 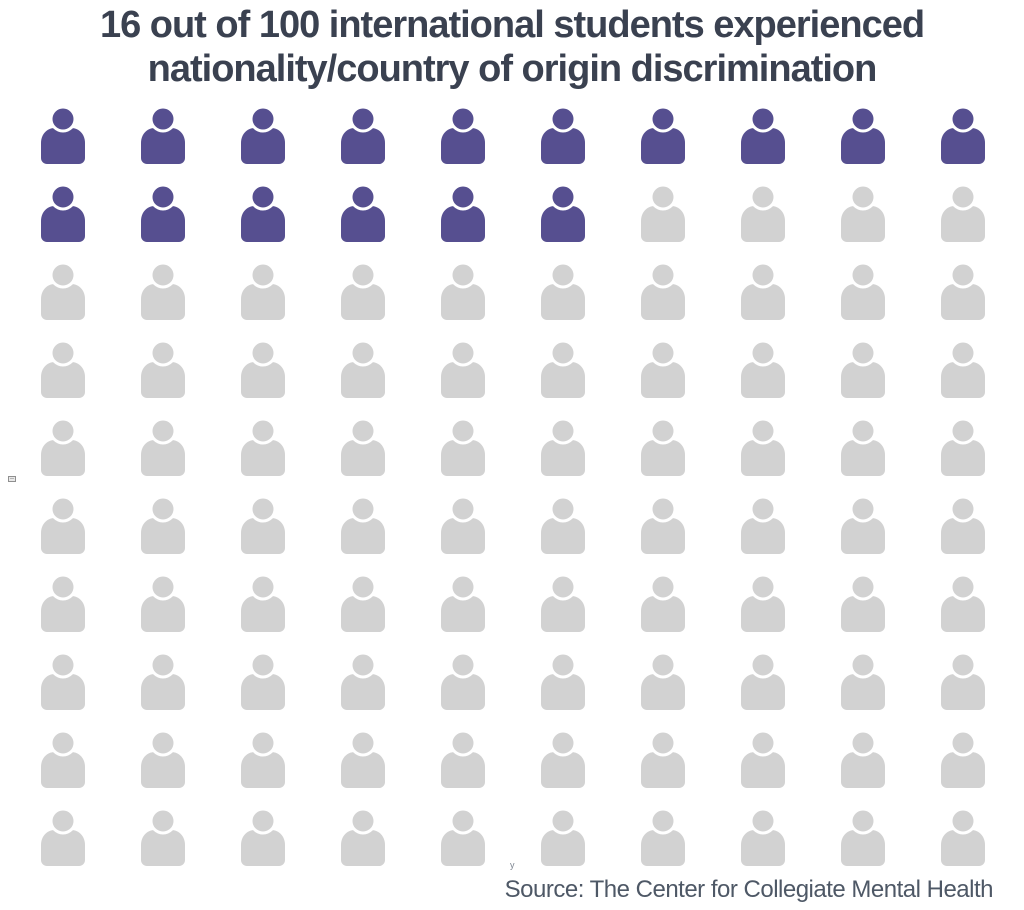 What do you see at coordinates (12, 479) in the screenshot?
I see `stray-mark-artifact` at bounding box center [12, 479].